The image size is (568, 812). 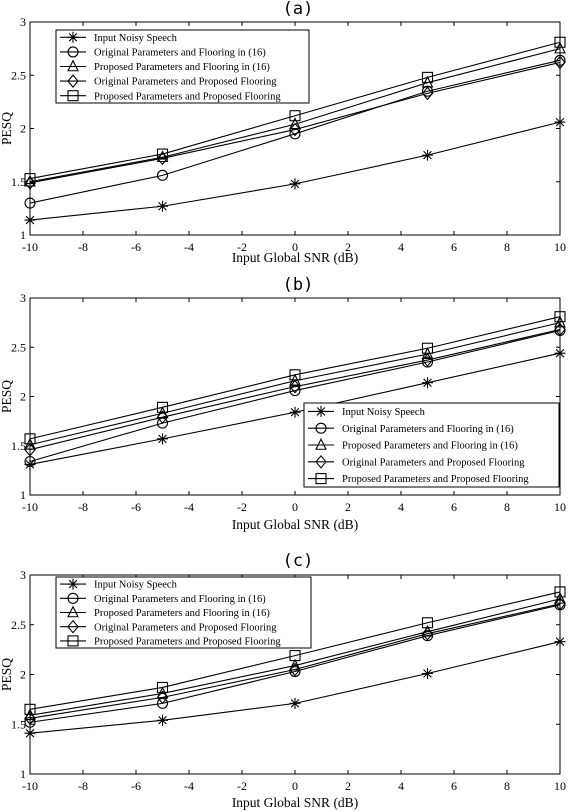 I want to click on x-tick-label: -2, so click(x=242, y=786).